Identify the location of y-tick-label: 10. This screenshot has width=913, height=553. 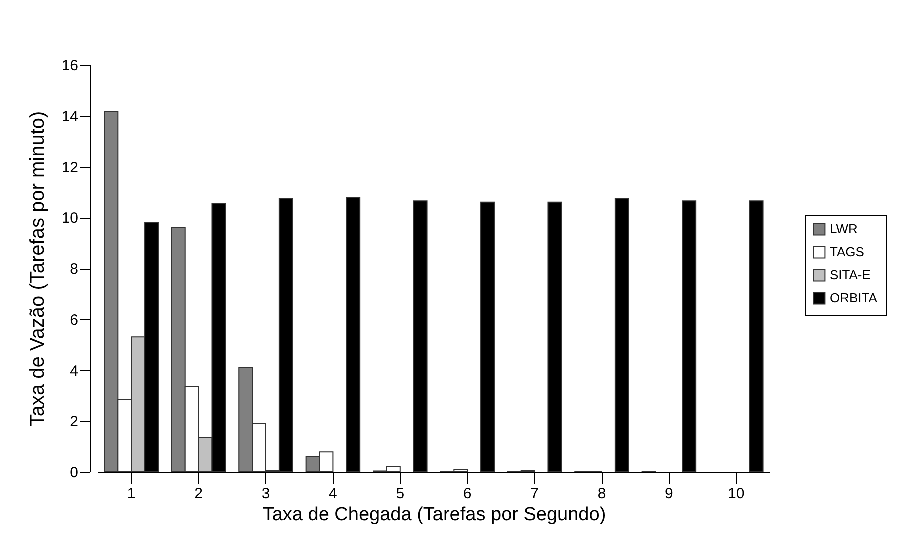
(70, 219).